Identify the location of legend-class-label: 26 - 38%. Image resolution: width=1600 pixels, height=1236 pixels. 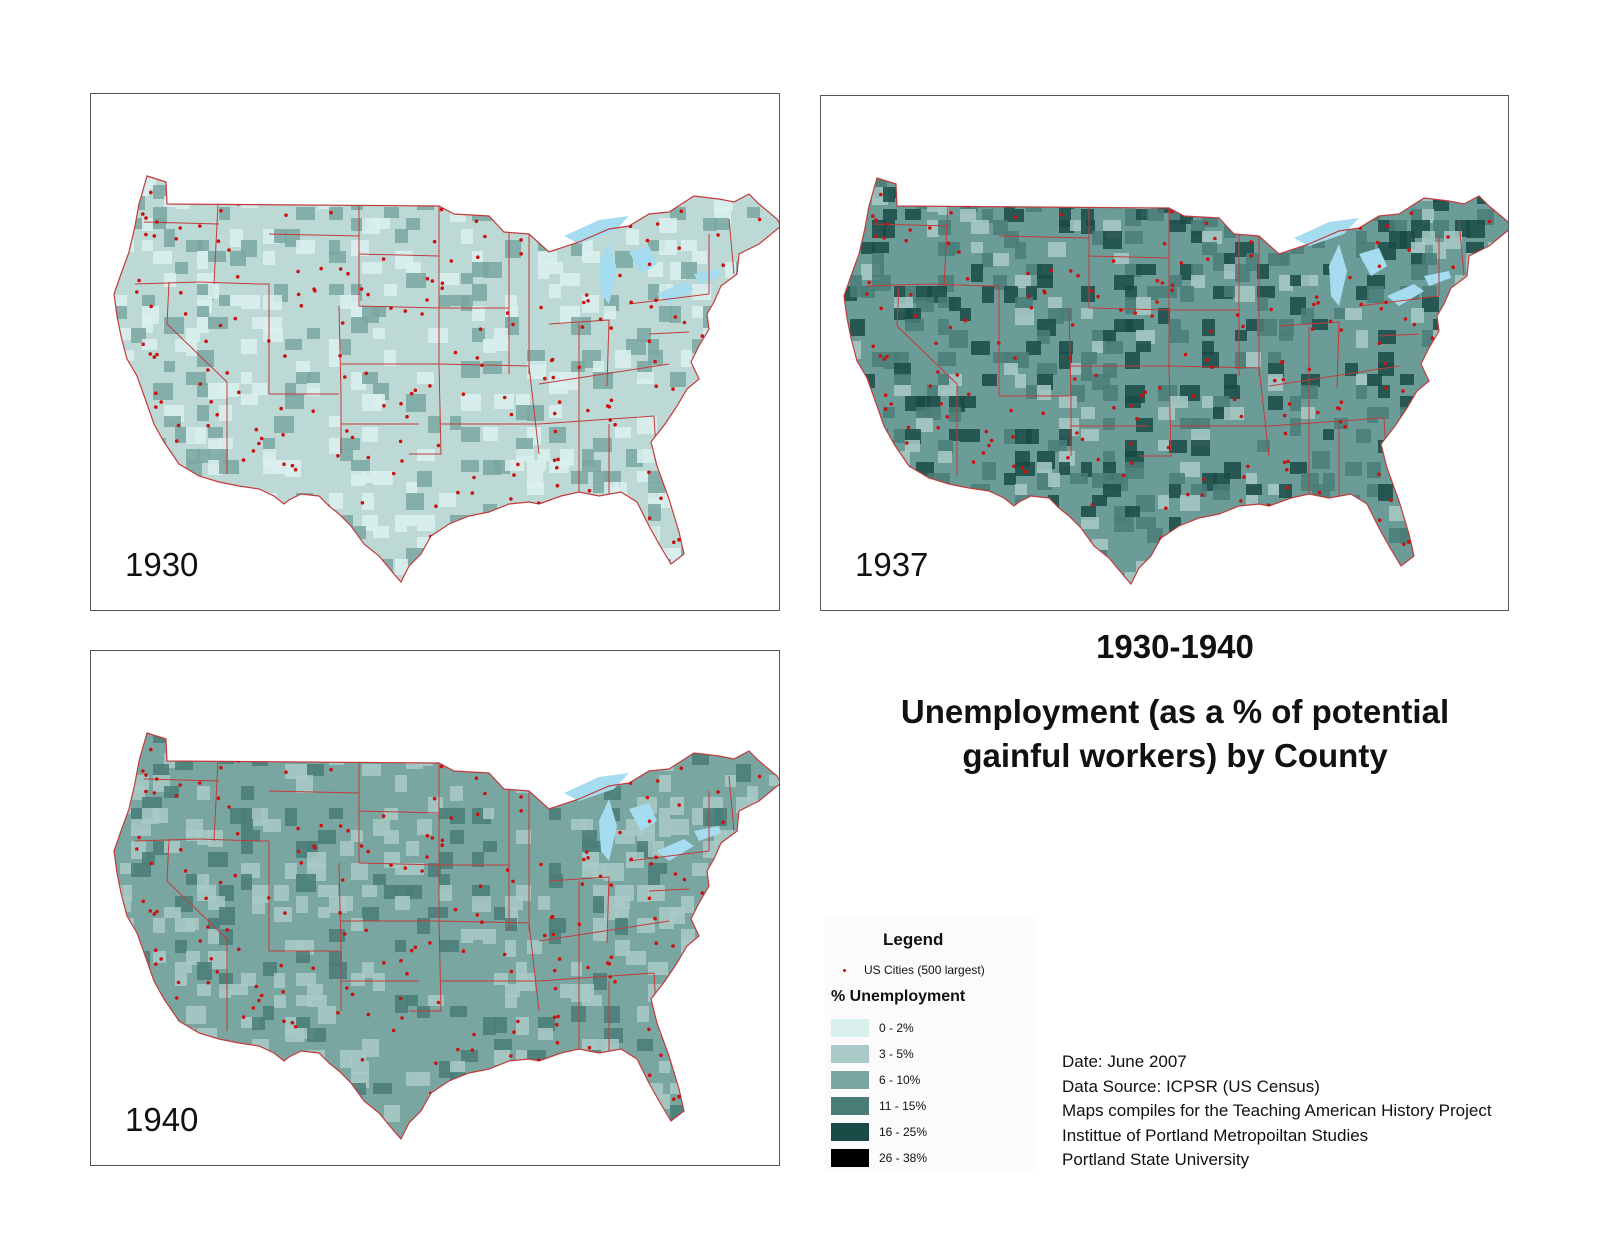
(903, 1158).